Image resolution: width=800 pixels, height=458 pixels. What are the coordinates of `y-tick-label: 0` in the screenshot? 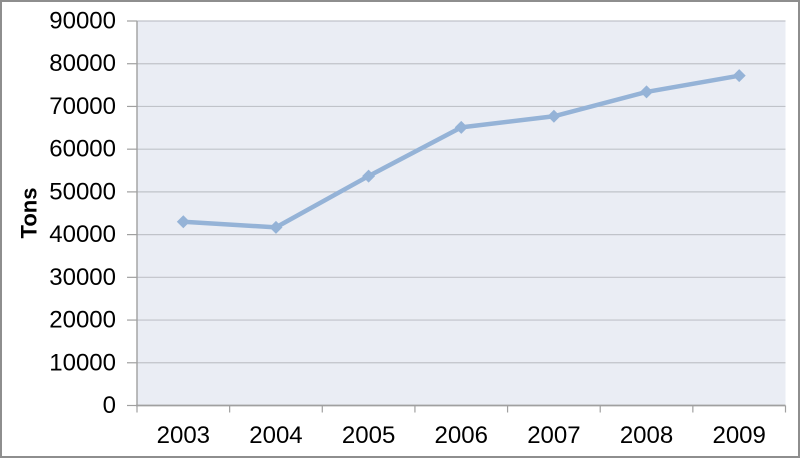 It's located at (109, 405).